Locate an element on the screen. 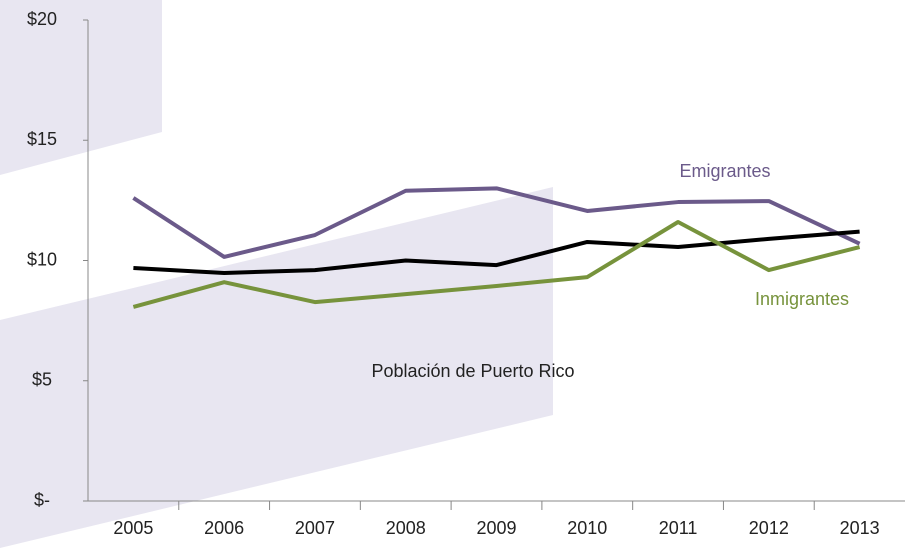 This screenshot has height=548, width=911. series-label: Emigrantes is located at coordinates (724, 171).